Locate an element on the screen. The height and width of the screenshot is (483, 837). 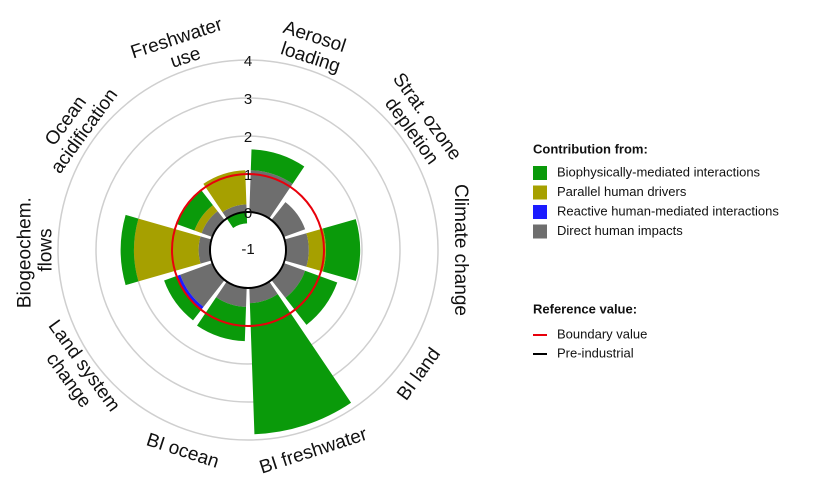
y-tick-label: 0 is located at coordinates (248, 213).